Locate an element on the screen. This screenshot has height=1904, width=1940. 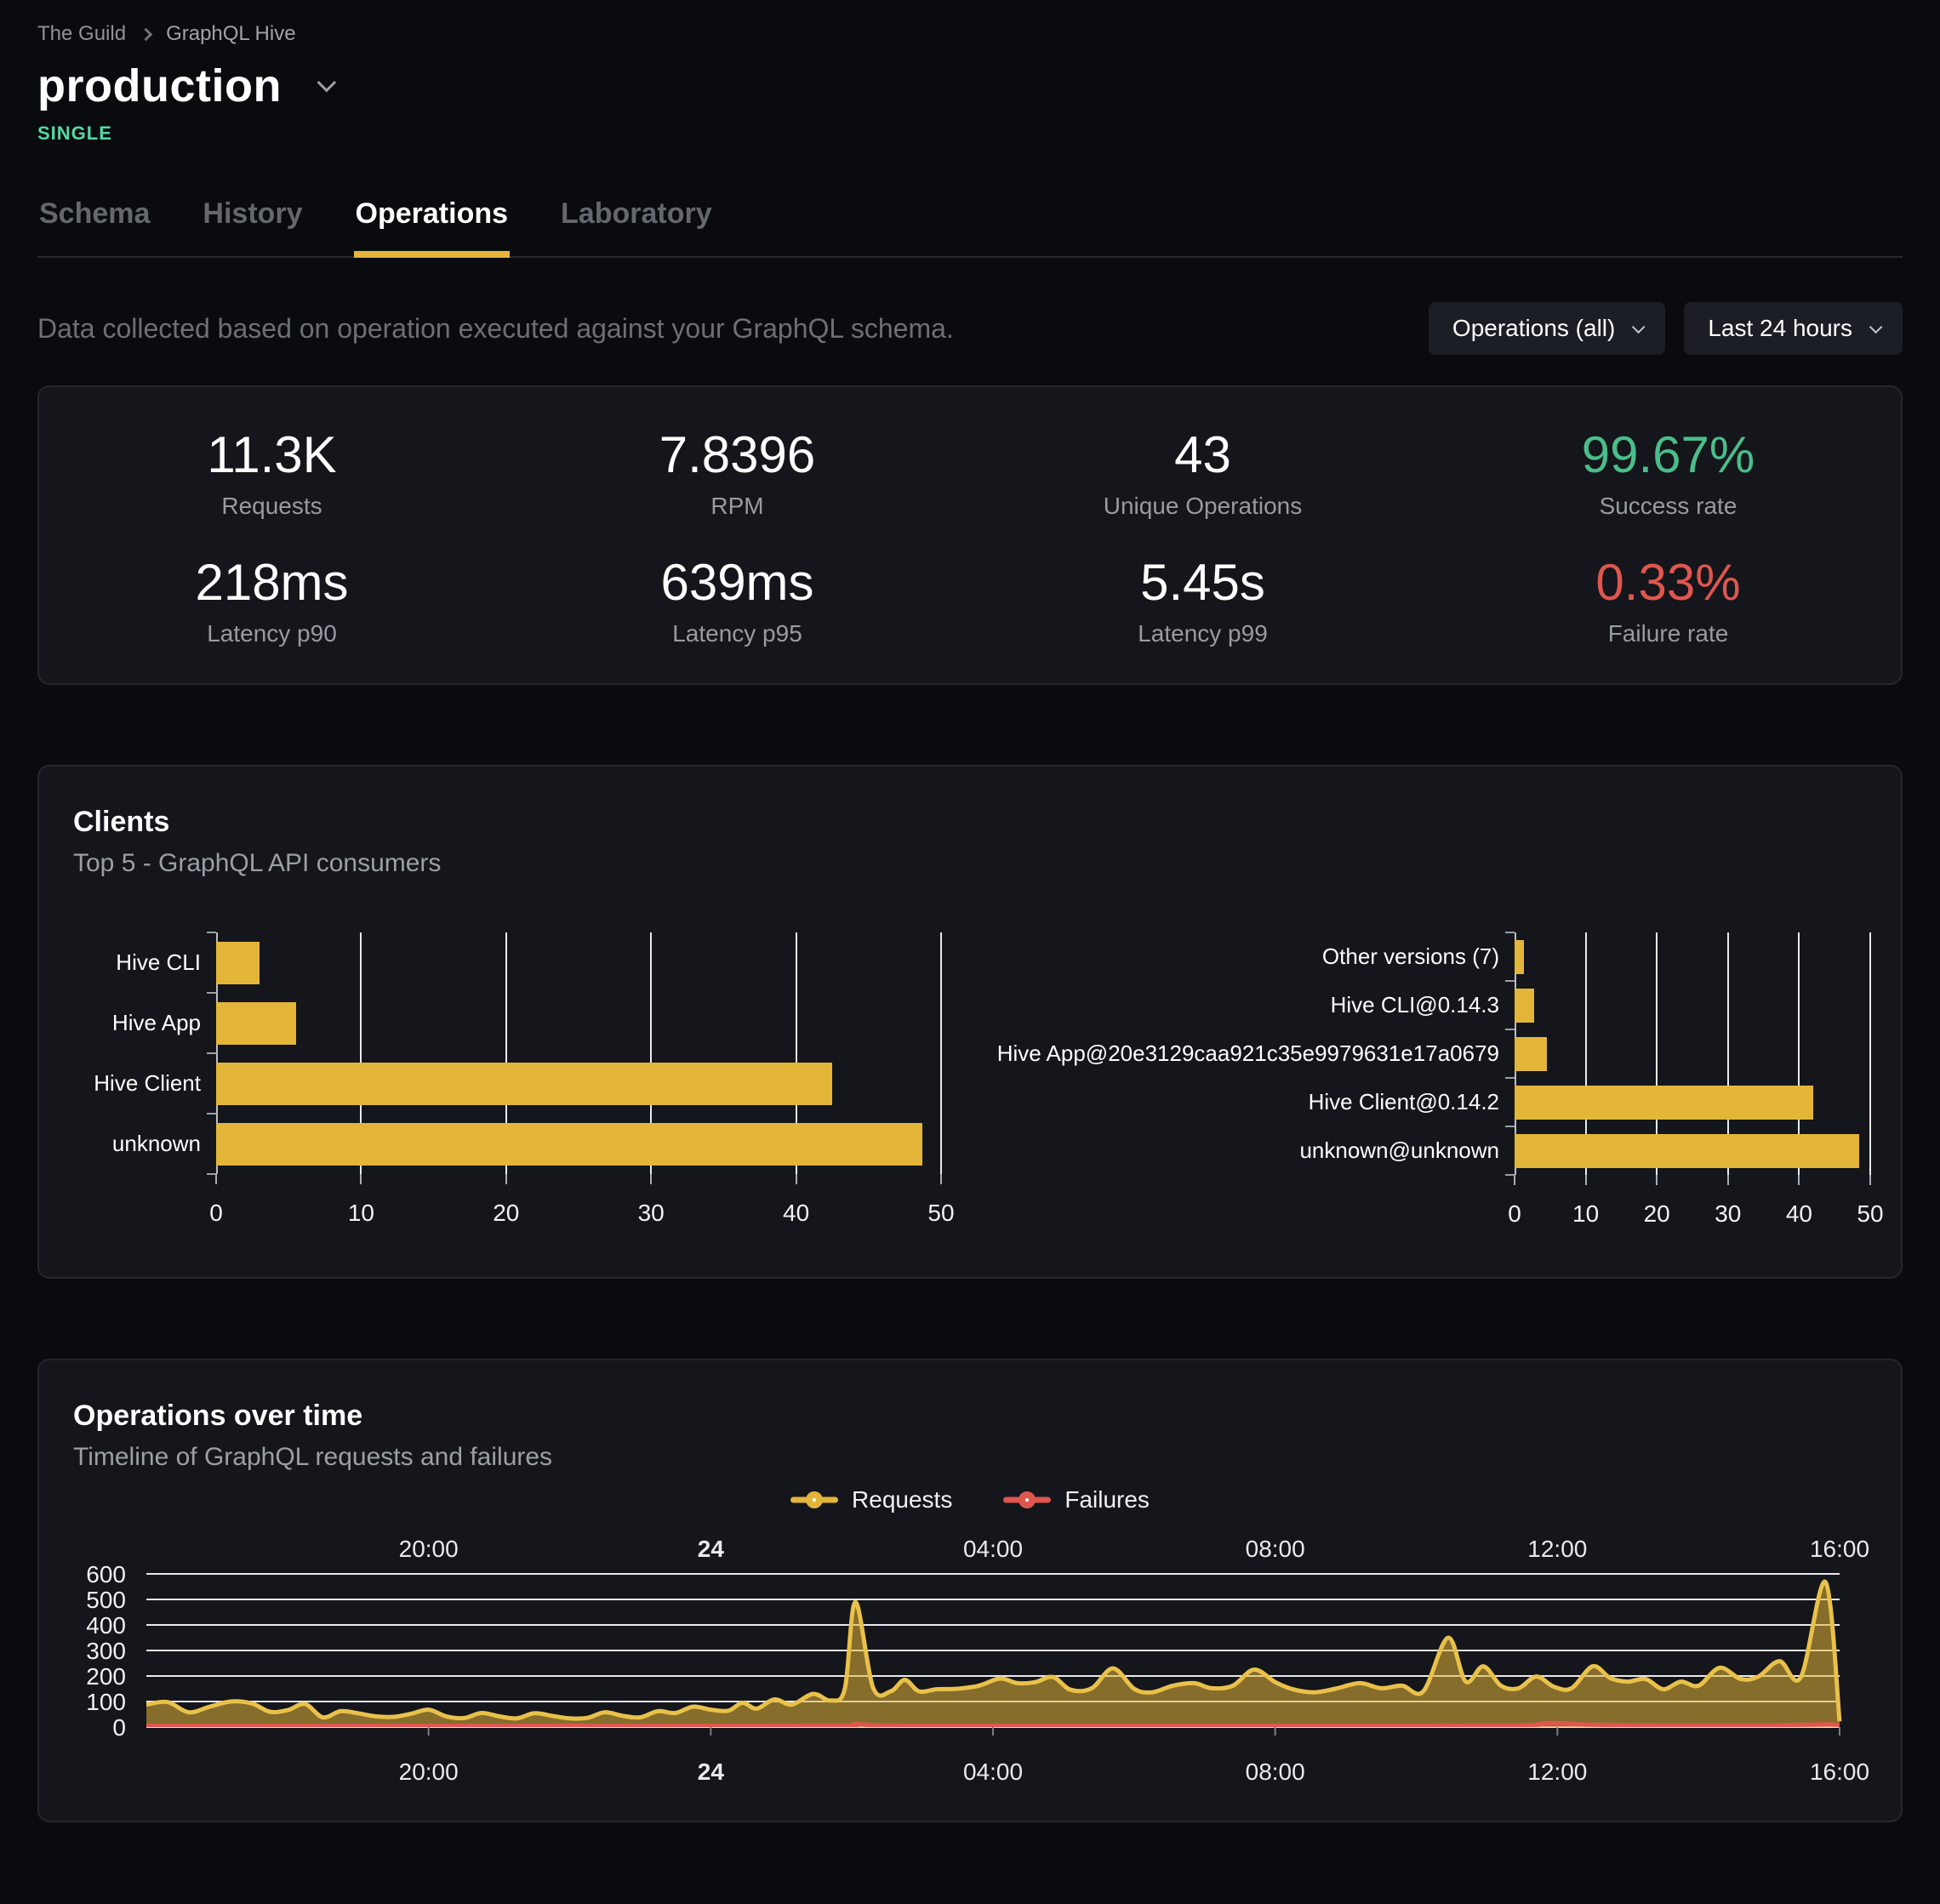
tab-schema: Schema is located at coordinates (94, 226).